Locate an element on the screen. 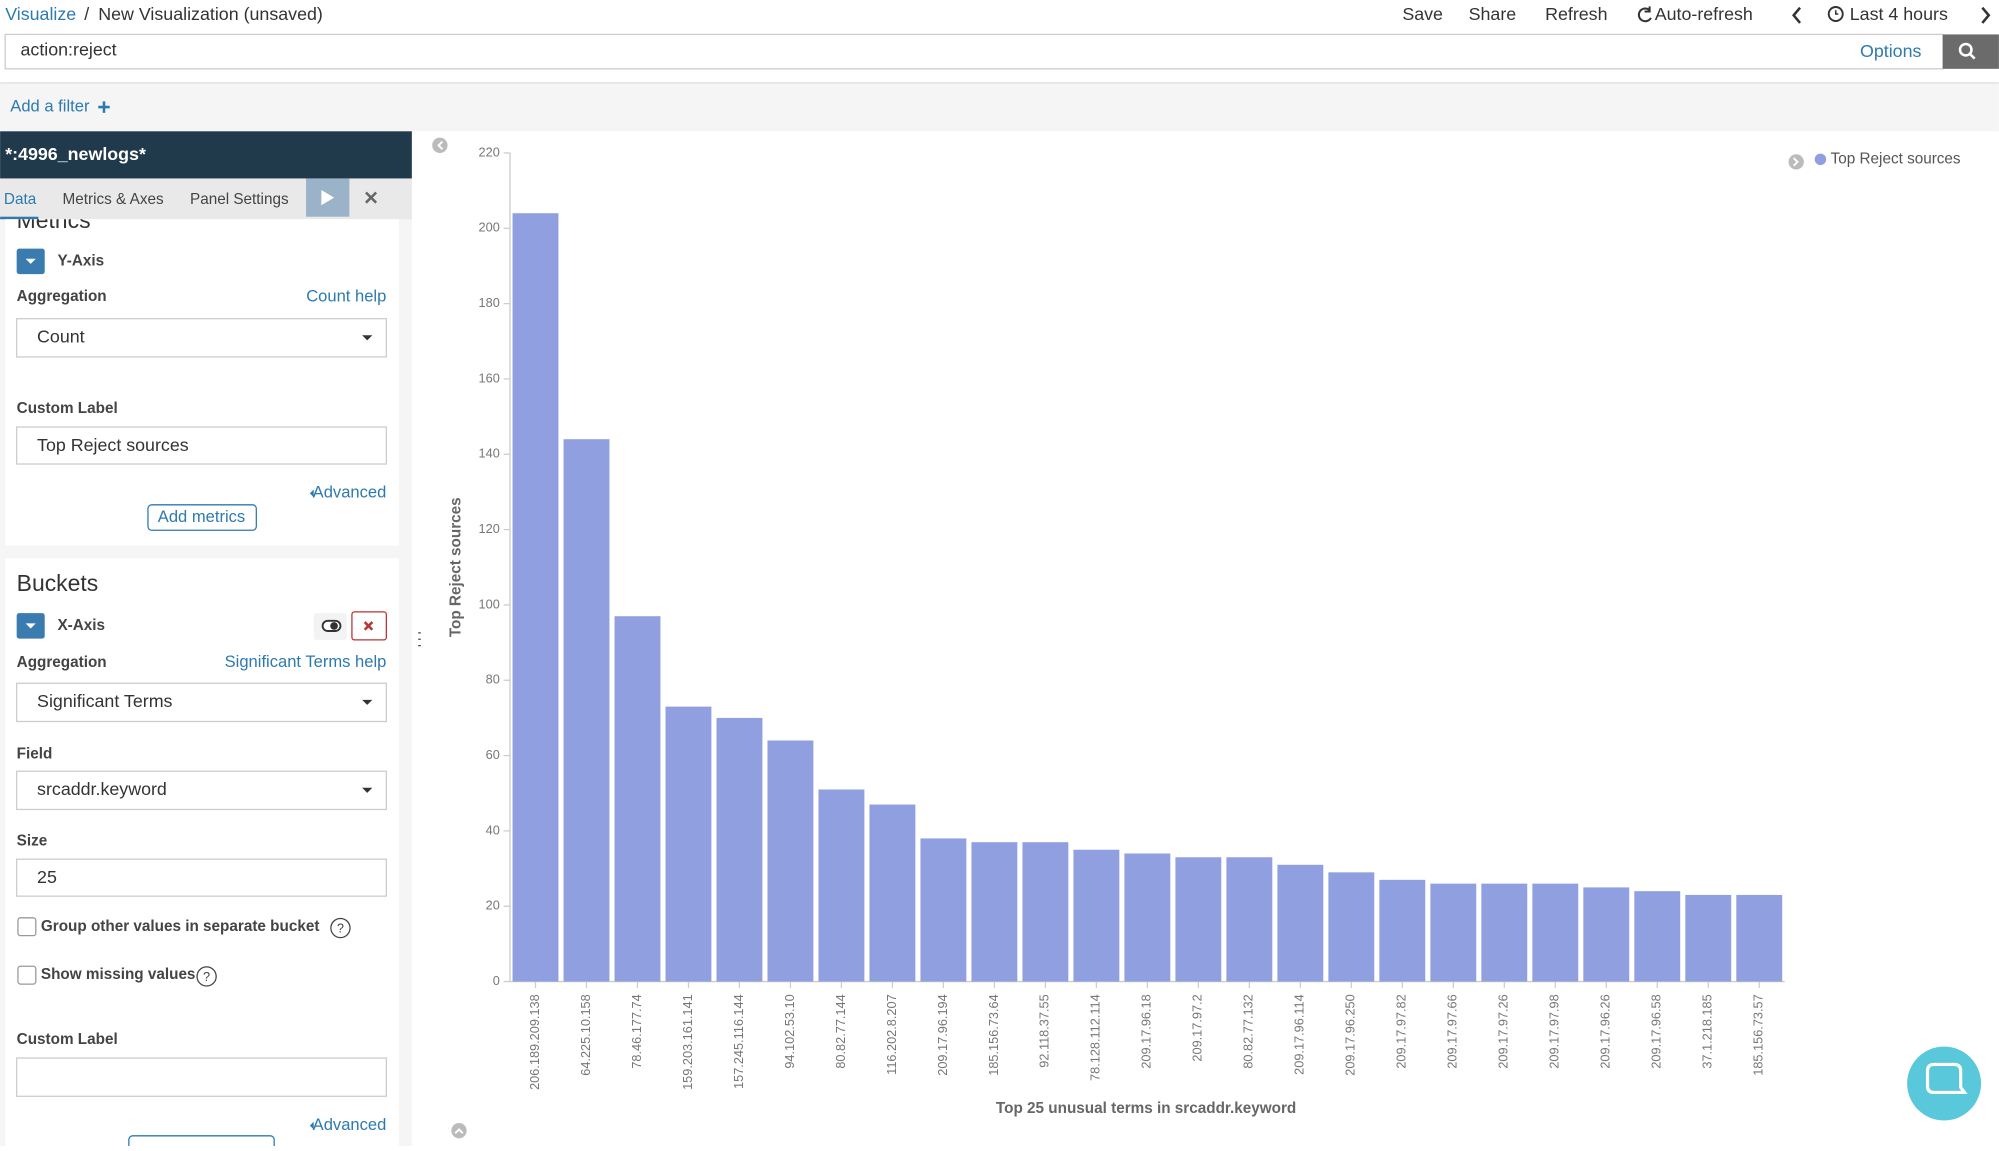 This screenshot has width=1999, height=1151. caret is located at coordinates (367, 338).